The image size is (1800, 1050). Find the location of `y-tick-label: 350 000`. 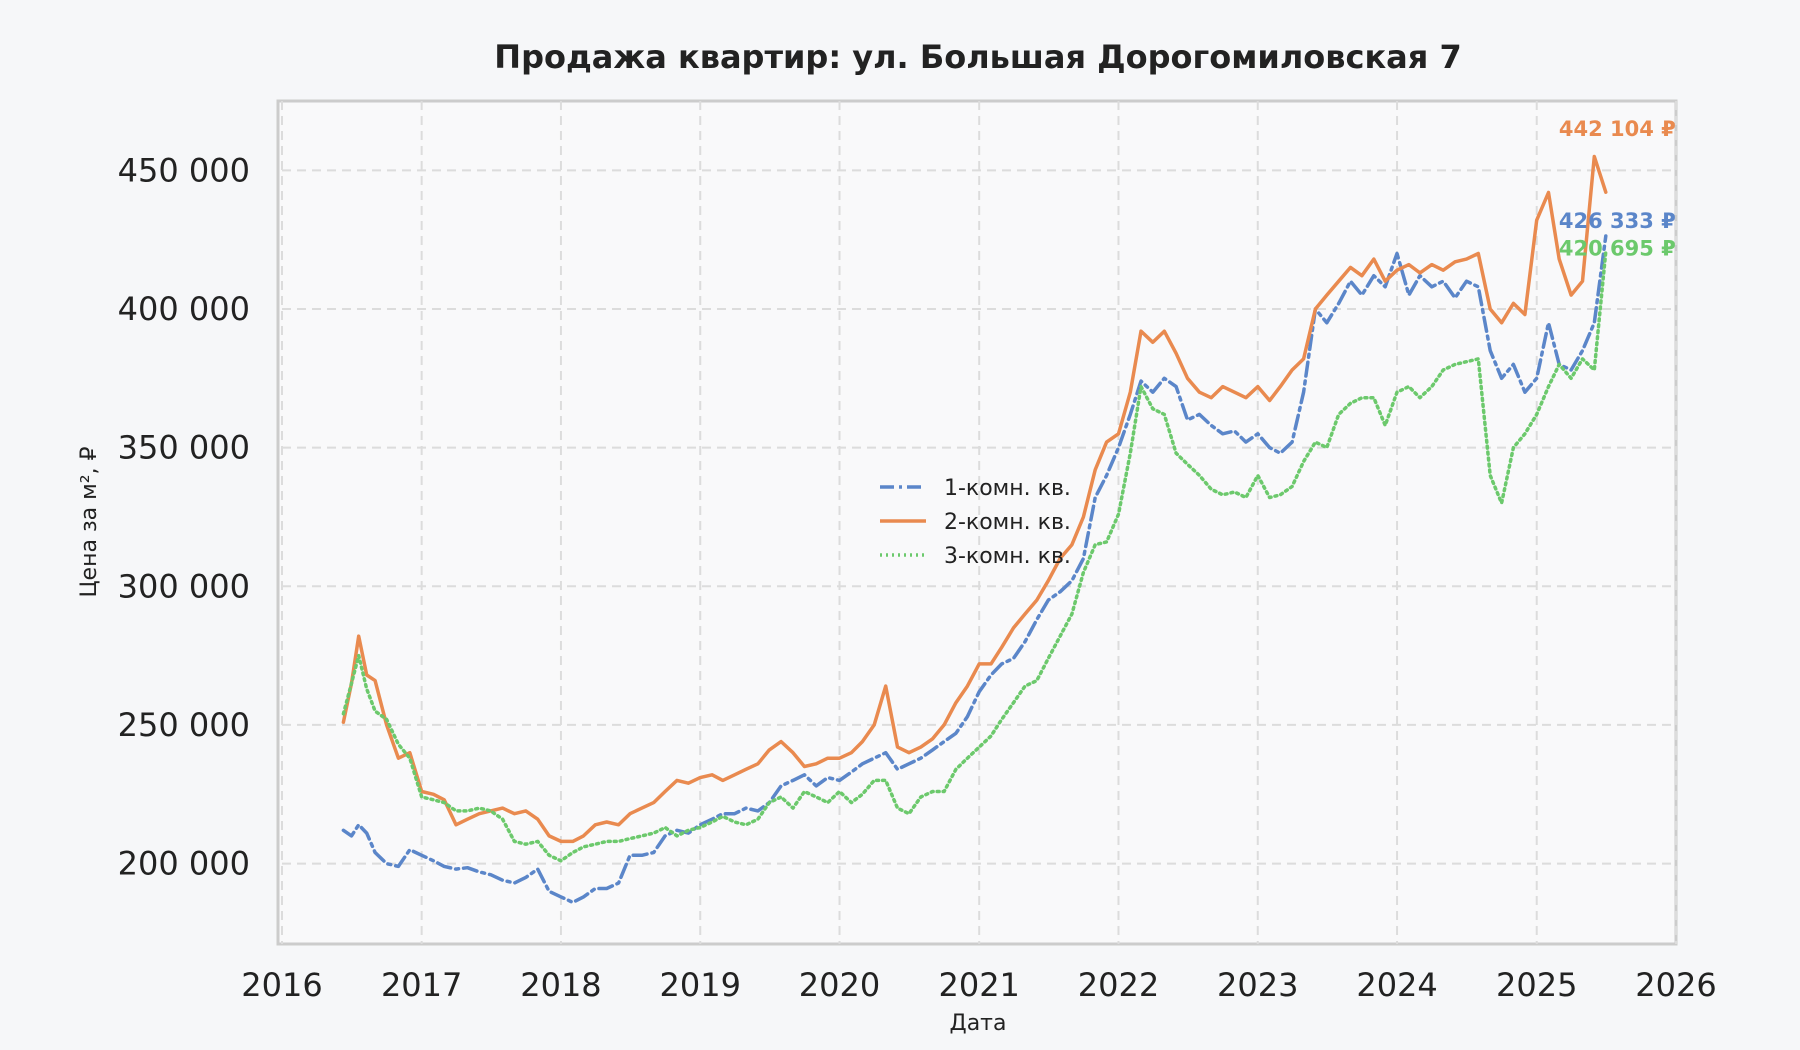

y-tick-label: 350 000 is located at coordinates (184, 448).